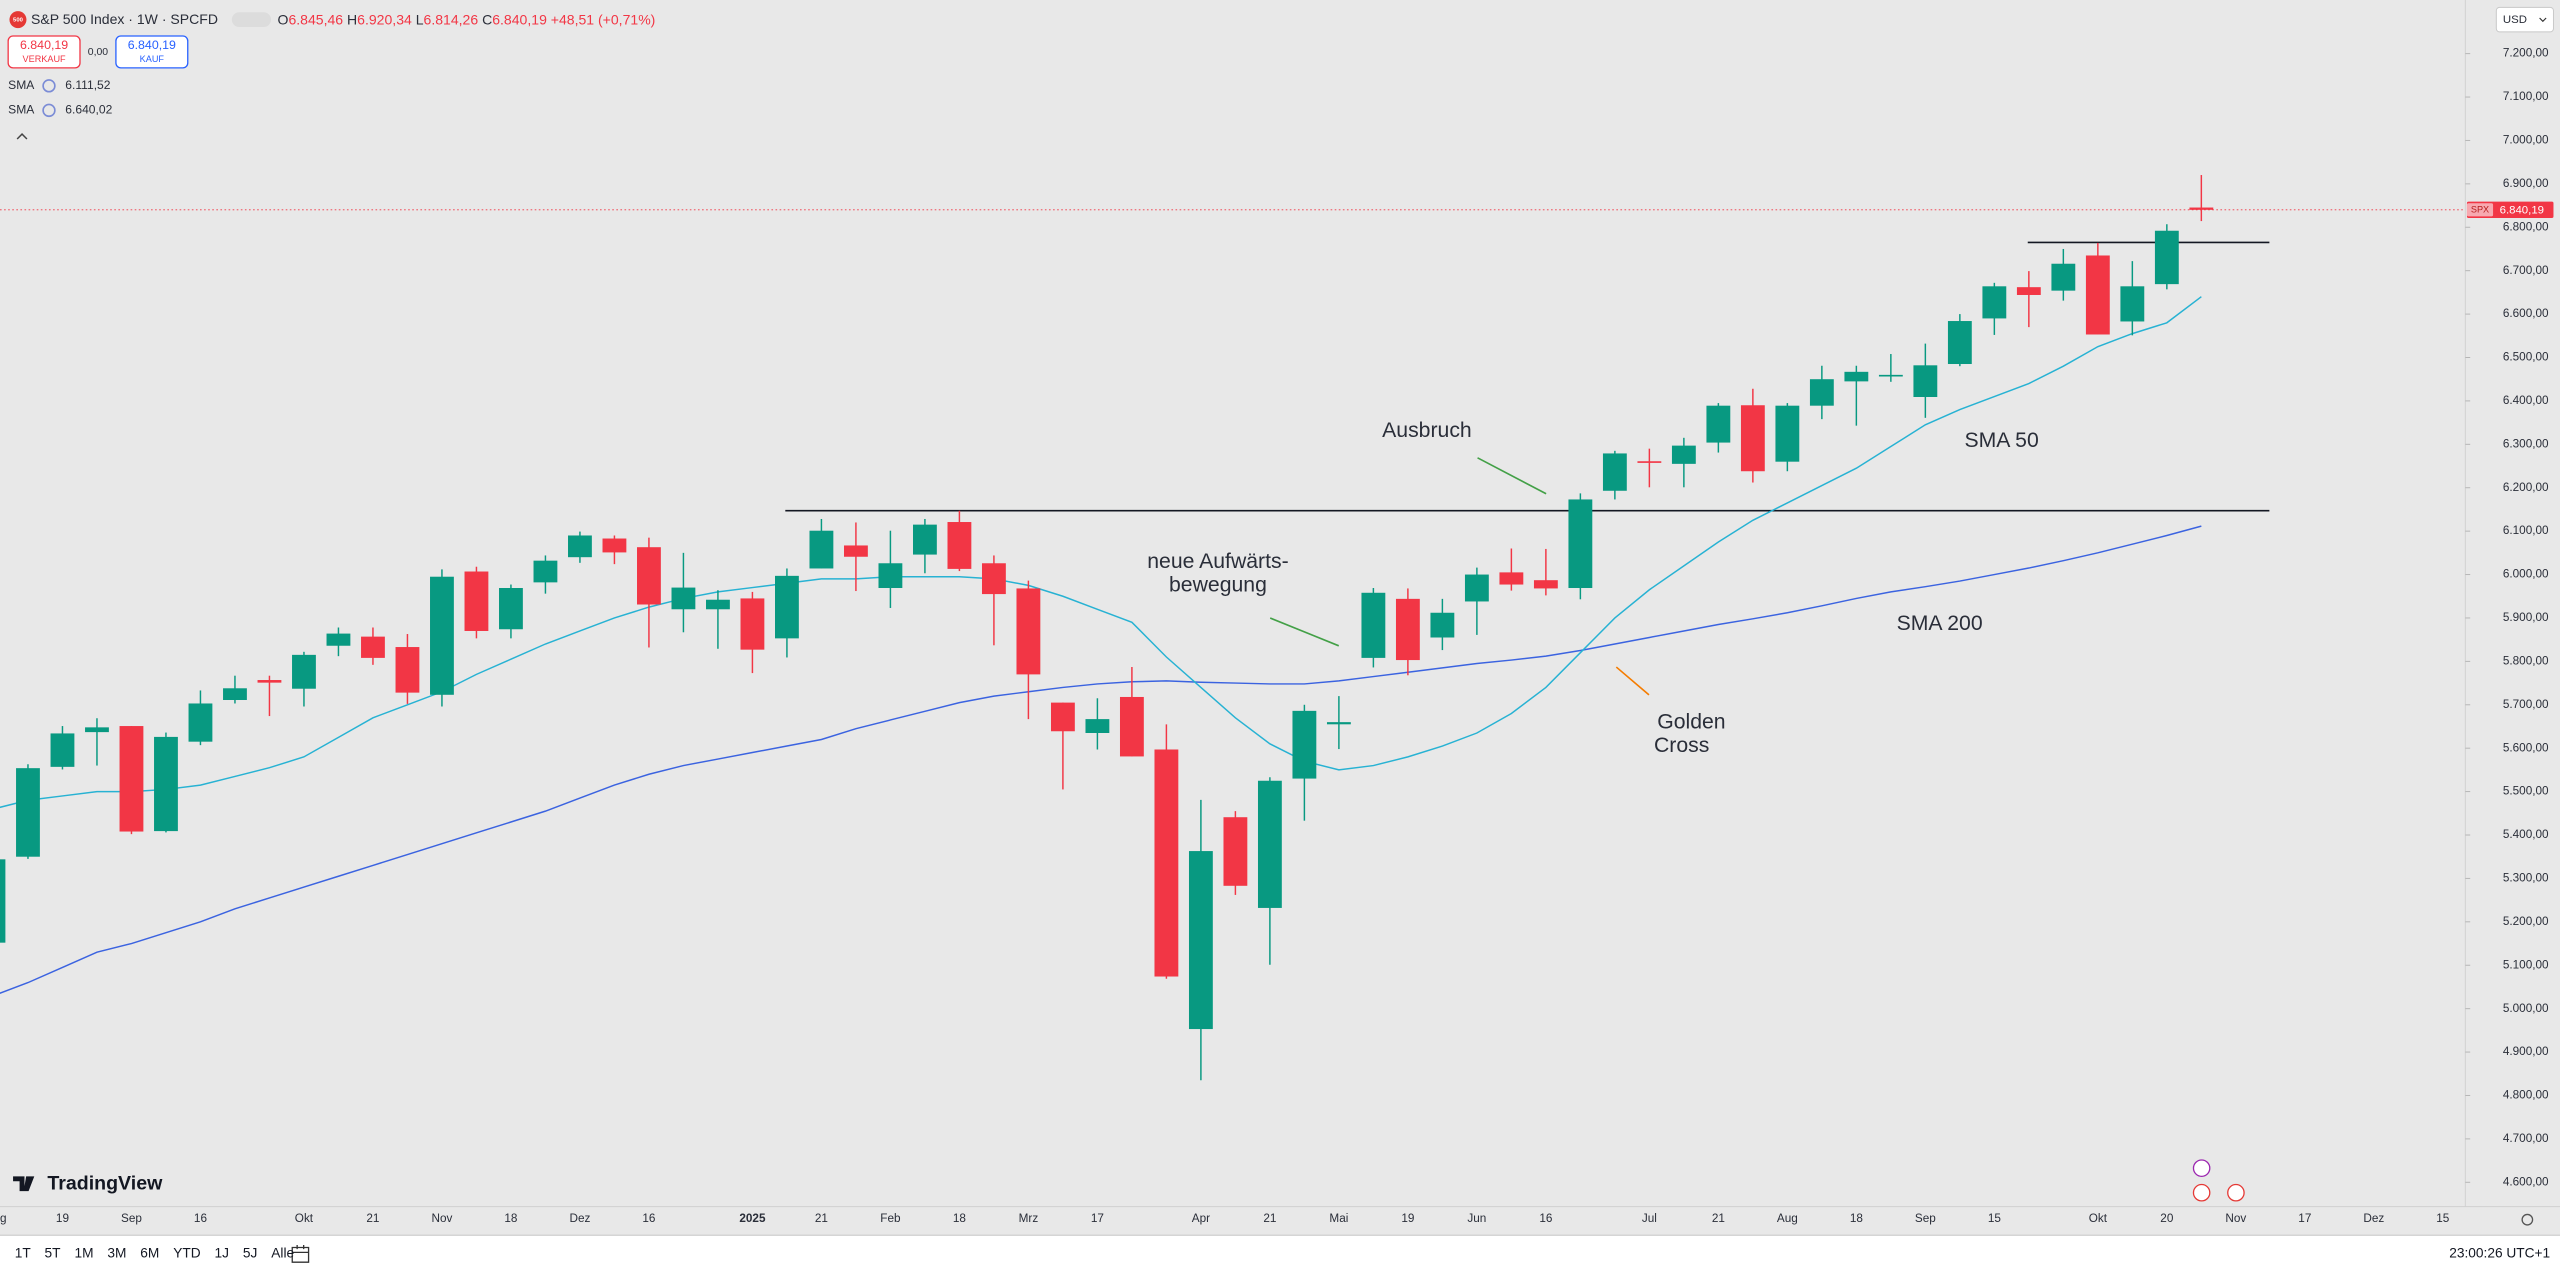 The image size is (2560, 1272). I want to click on sell-button, so click(44, 52).